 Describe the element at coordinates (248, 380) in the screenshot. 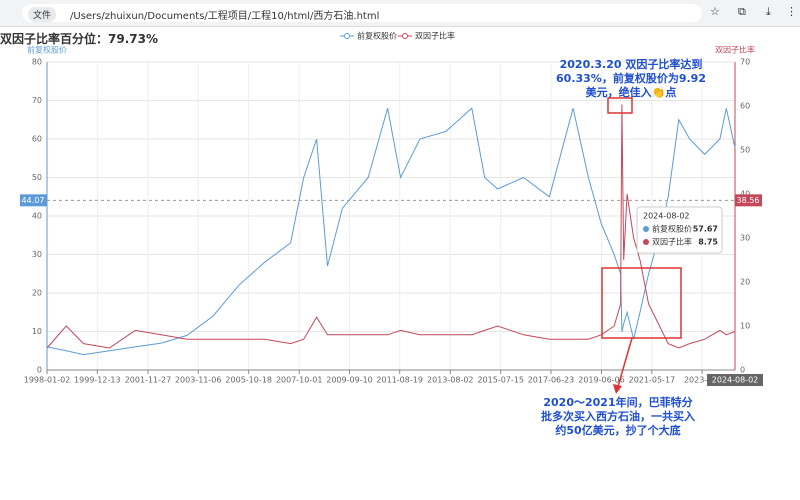

I see `x-tick-label: 2005-10-18` at that location.